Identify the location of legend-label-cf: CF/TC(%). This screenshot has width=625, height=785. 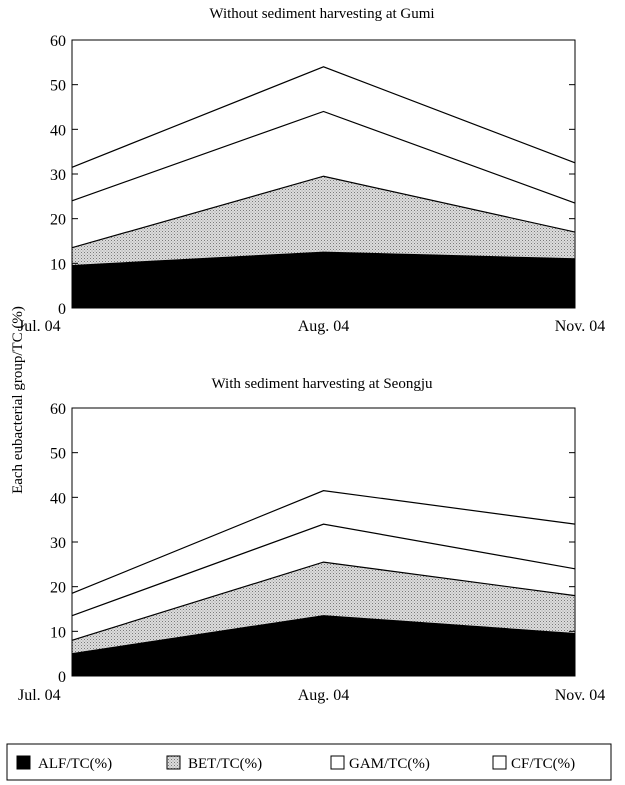
(543, 764).